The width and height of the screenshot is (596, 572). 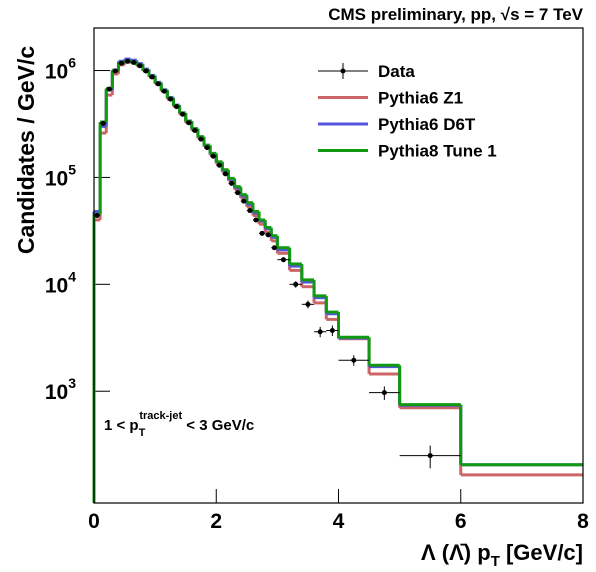 What do you see at coordinates (583, 521) in the screenshot?
I see `x-tick-label: 8` at bounding box center [583, 521].